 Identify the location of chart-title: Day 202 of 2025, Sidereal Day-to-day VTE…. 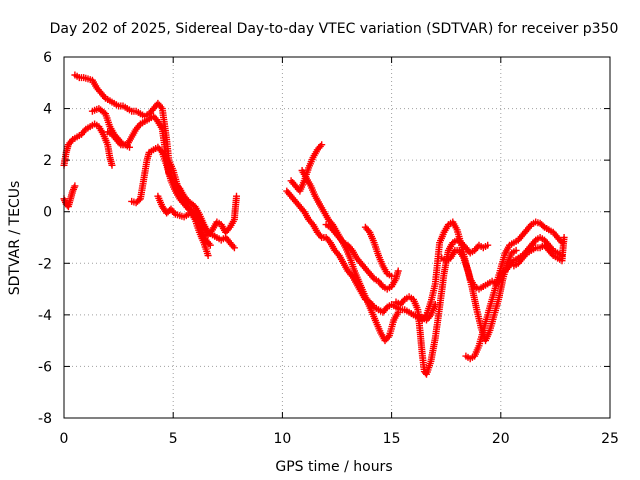
(334, 29).